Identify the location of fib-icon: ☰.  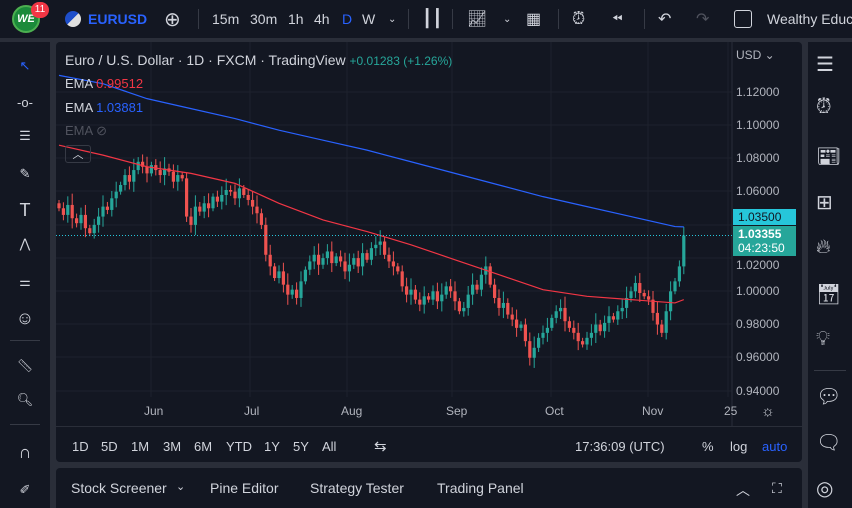
(25, 135).